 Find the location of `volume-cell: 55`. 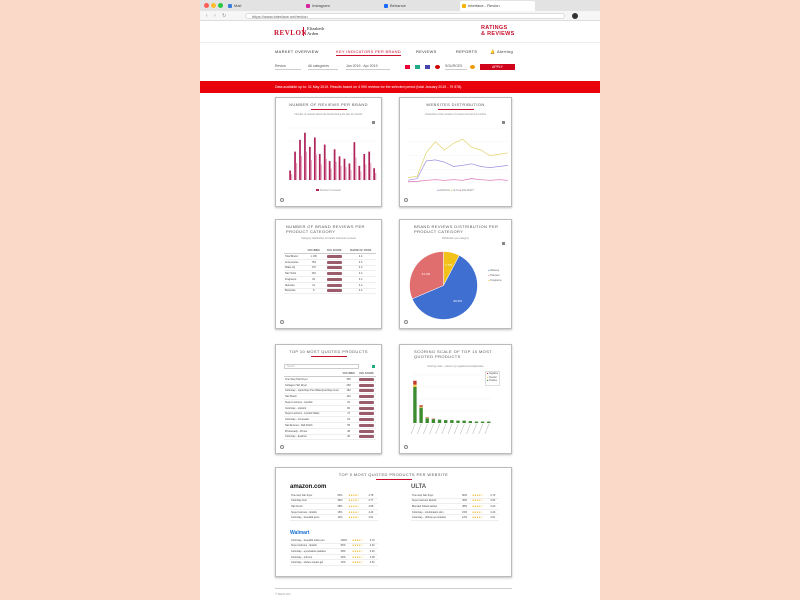

volume-cell: 55 is located at coordinates (348, 425).